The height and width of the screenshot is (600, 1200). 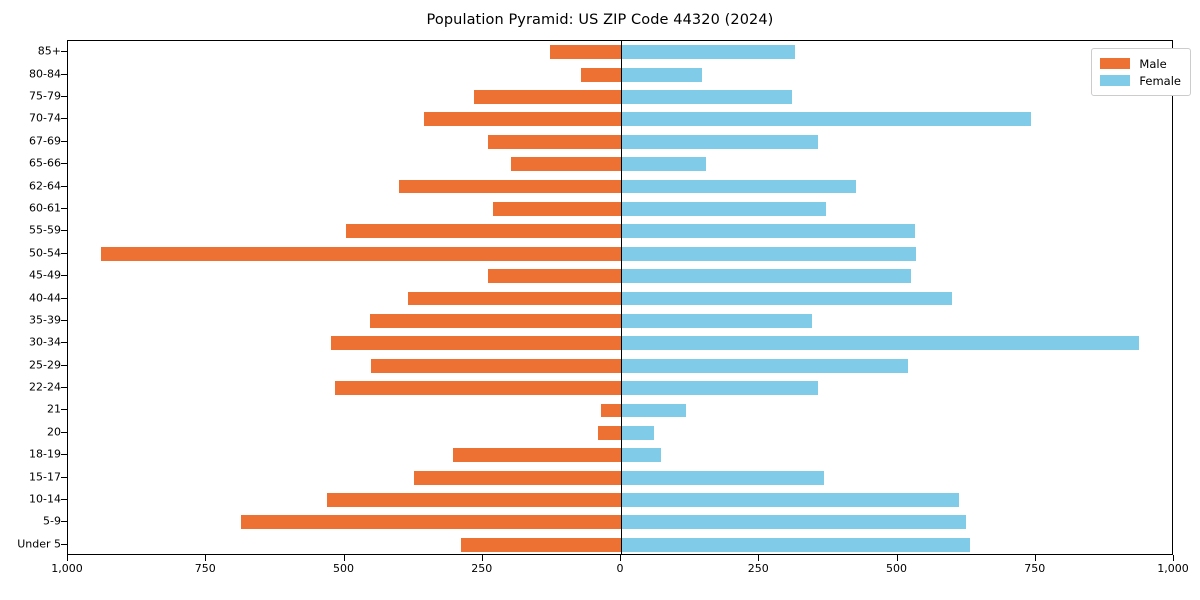 I want to click on chart-legend: Male Female, so click(x=1141, y=72).